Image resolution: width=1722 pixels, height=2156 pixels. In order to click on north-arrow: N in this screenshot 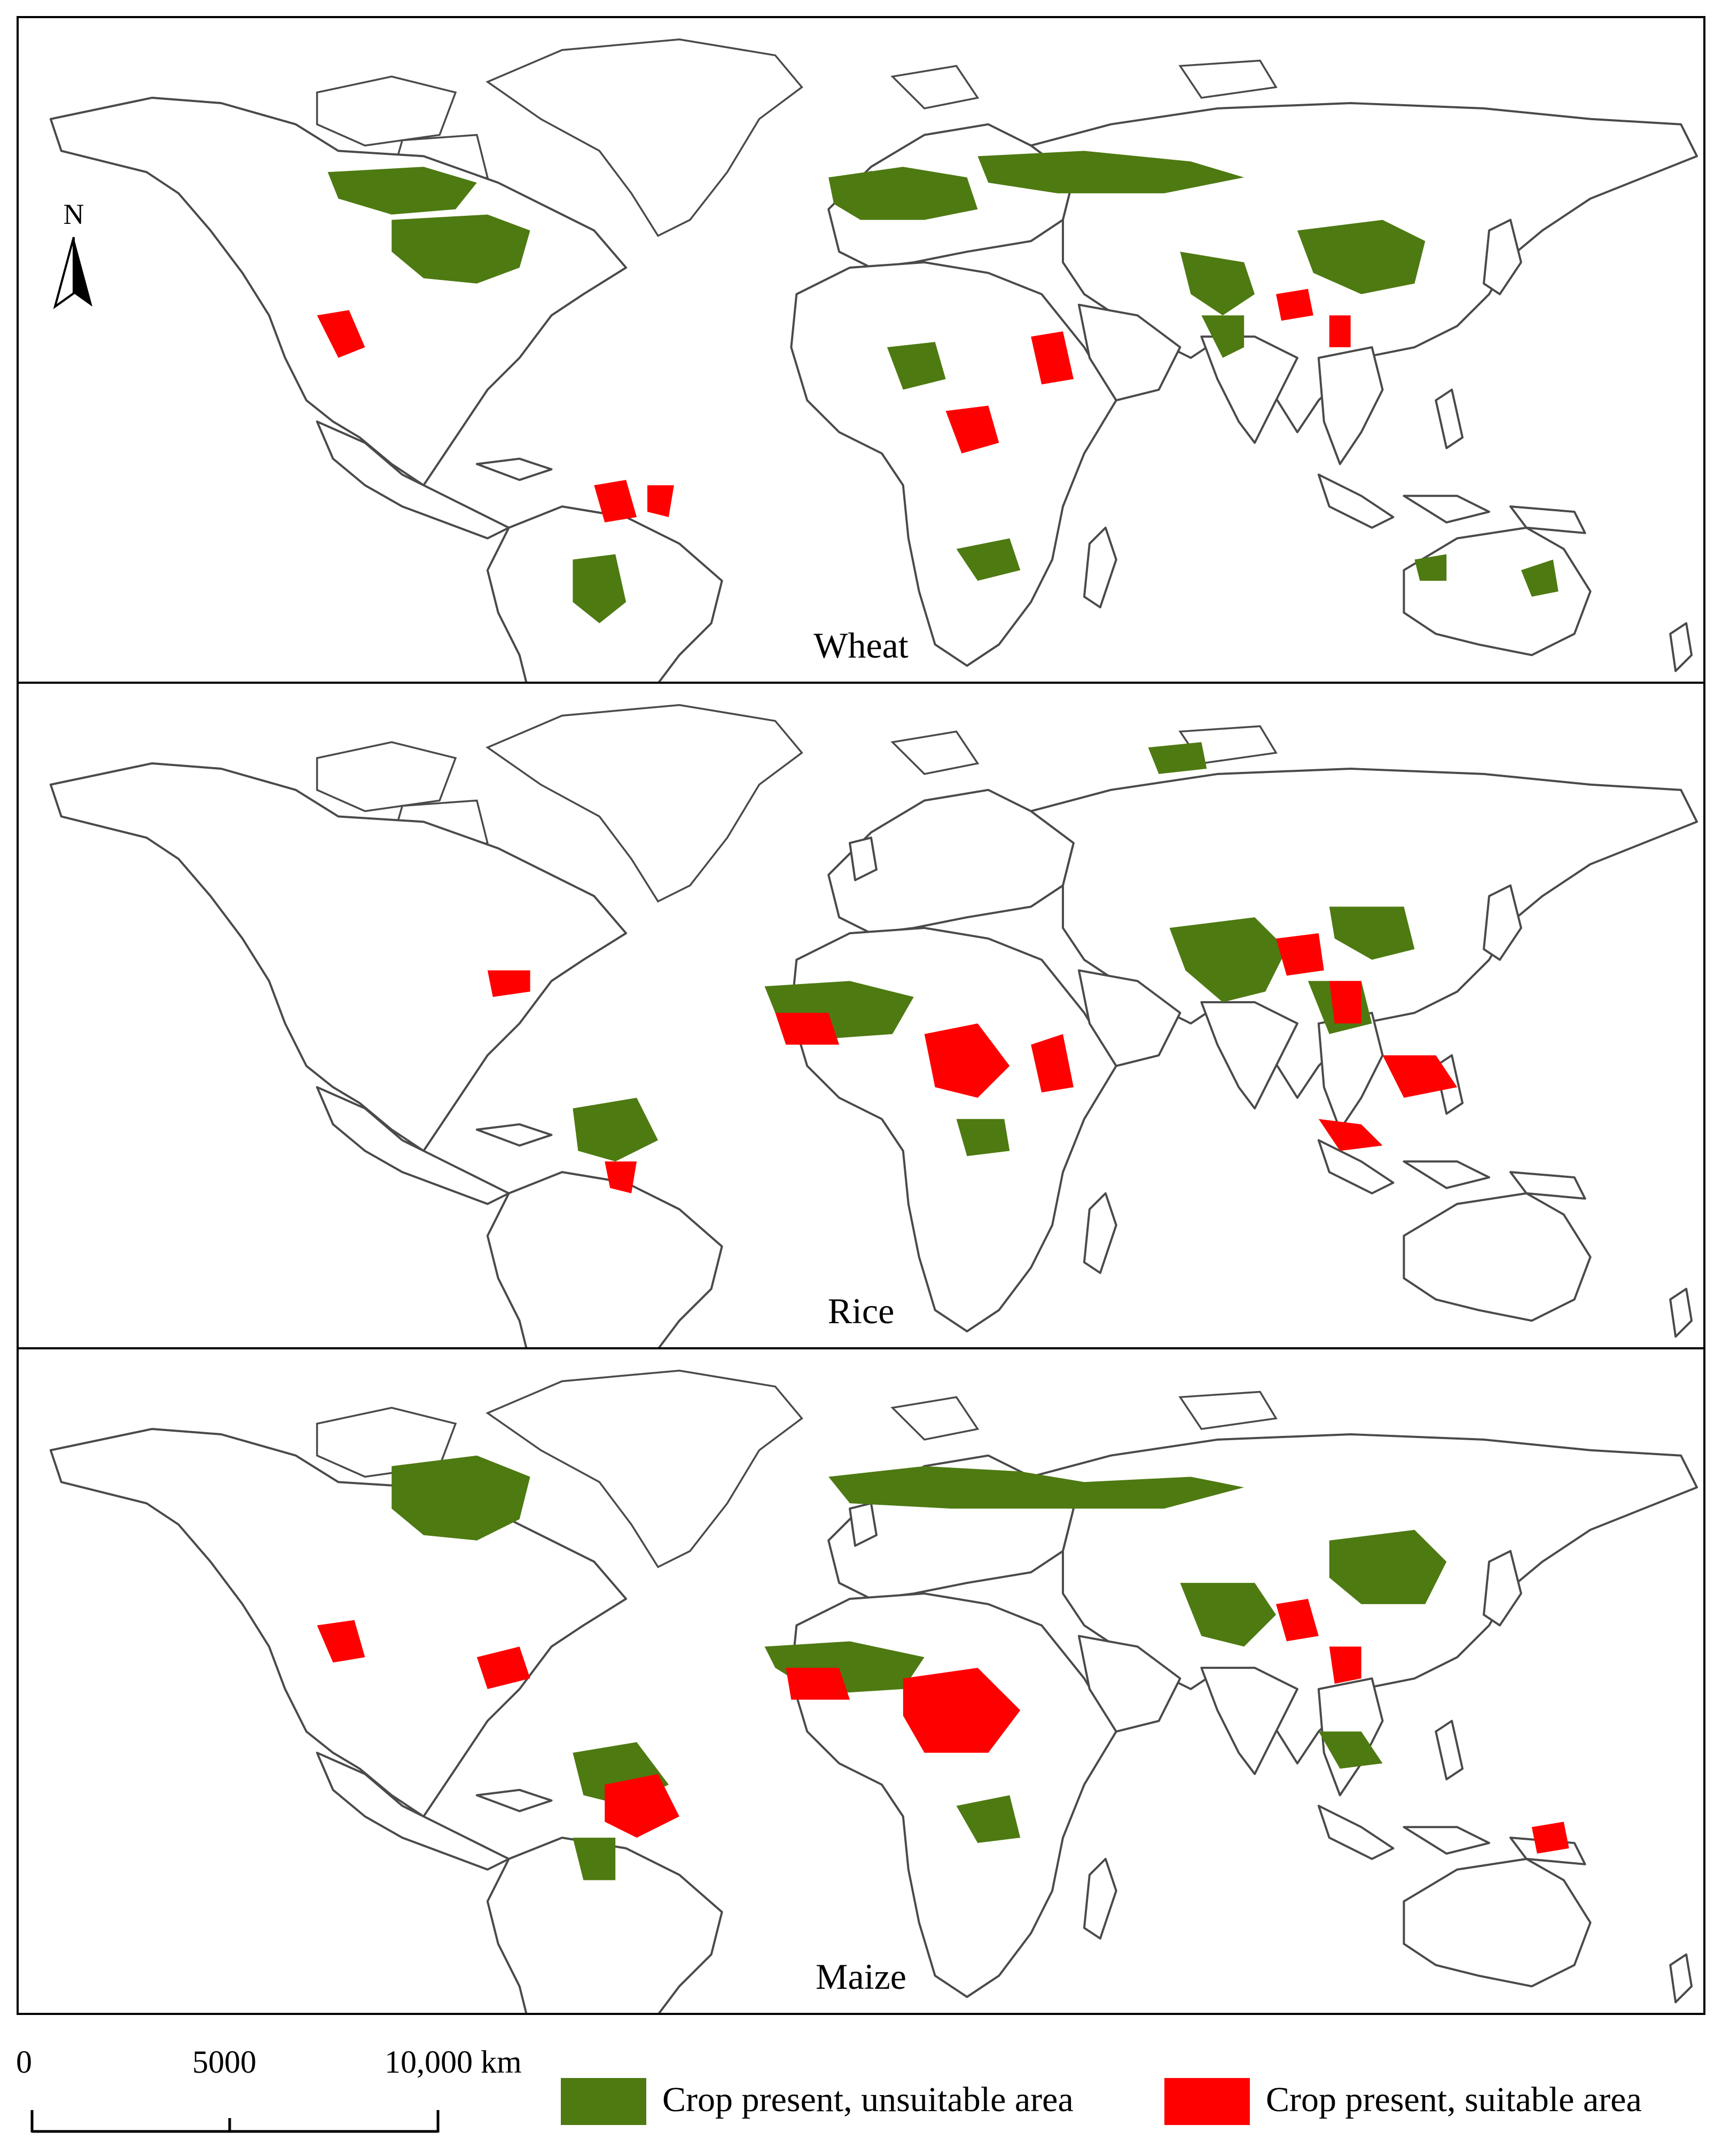, I will do `click(74, 258)`.